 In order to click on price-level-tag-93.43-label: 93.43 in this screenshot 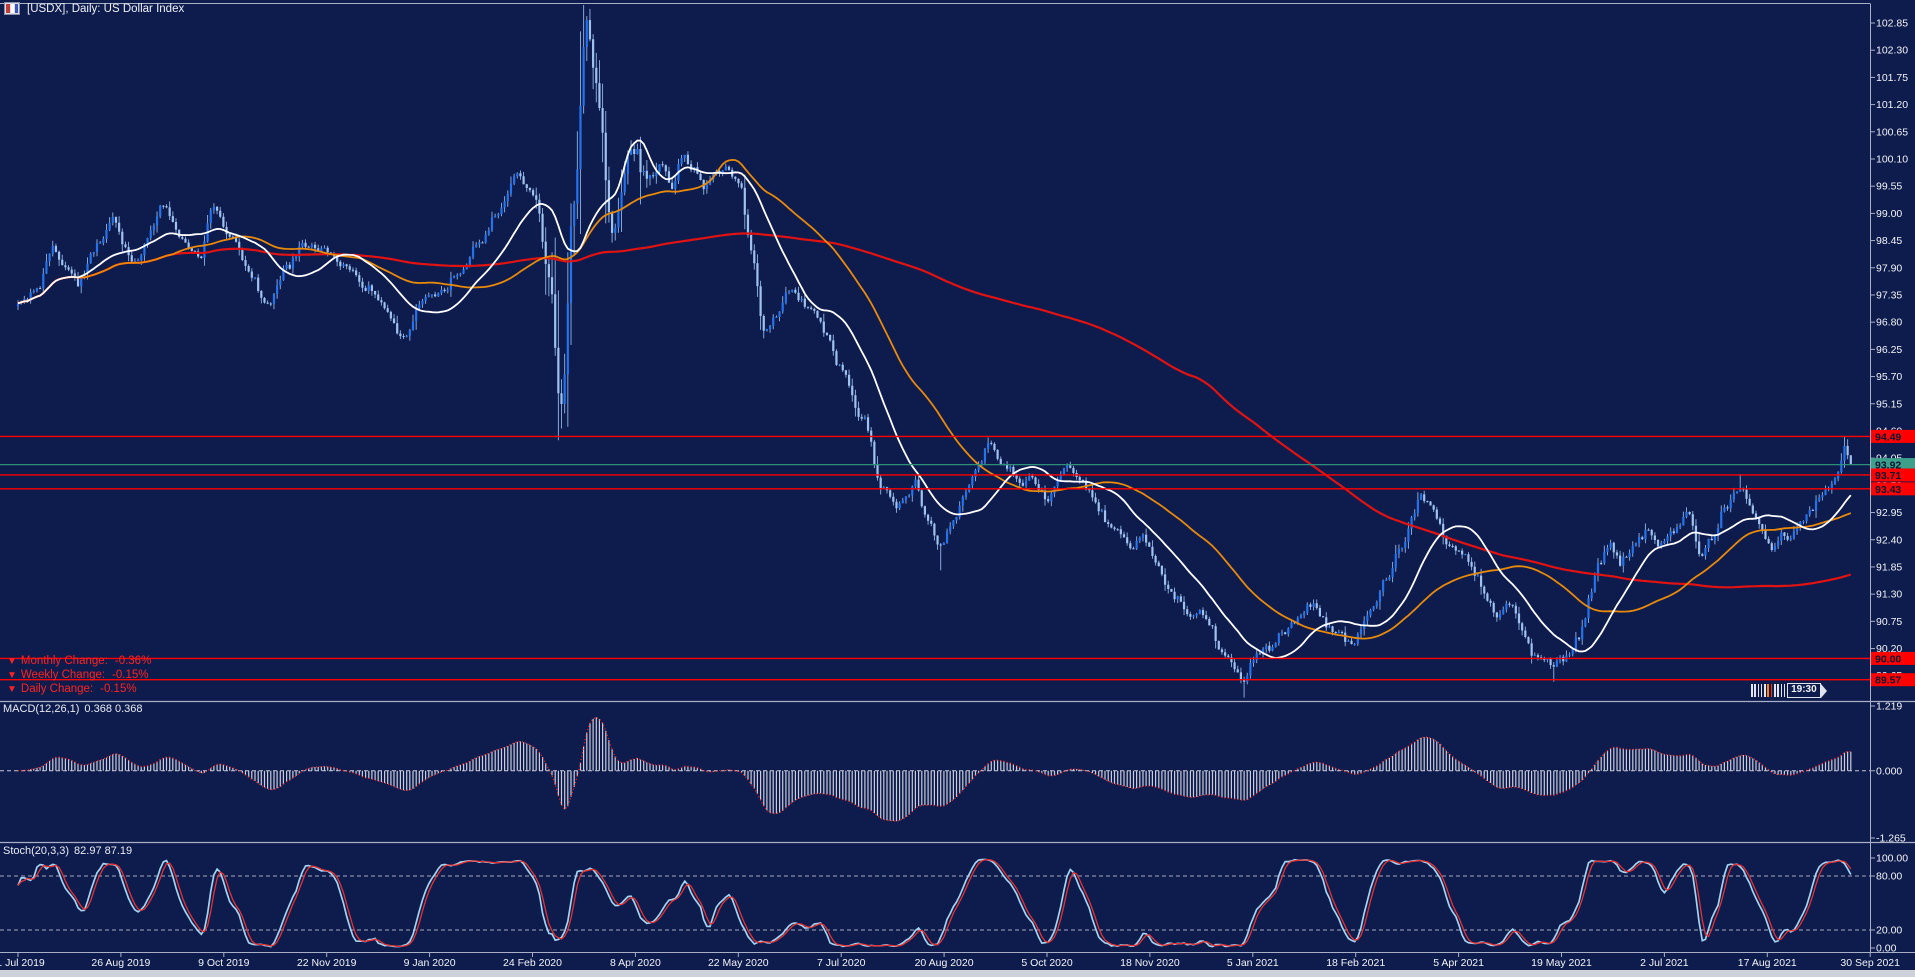, I will do `click(1888, 490)`.